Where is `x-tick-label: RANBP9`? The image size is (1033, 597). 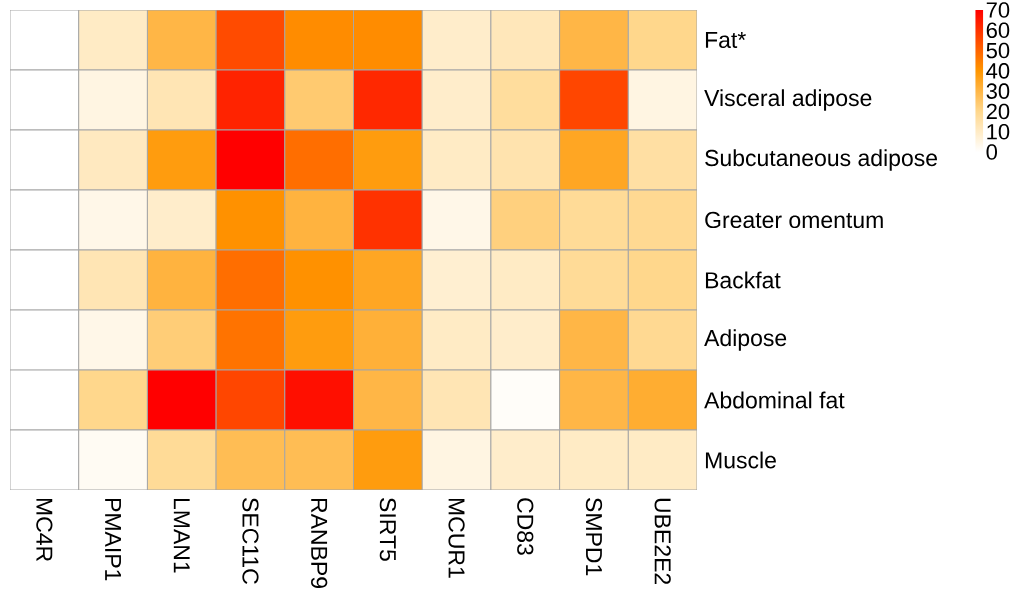 x-tick-label: RANBP9 is located at coordinates (319, 543).